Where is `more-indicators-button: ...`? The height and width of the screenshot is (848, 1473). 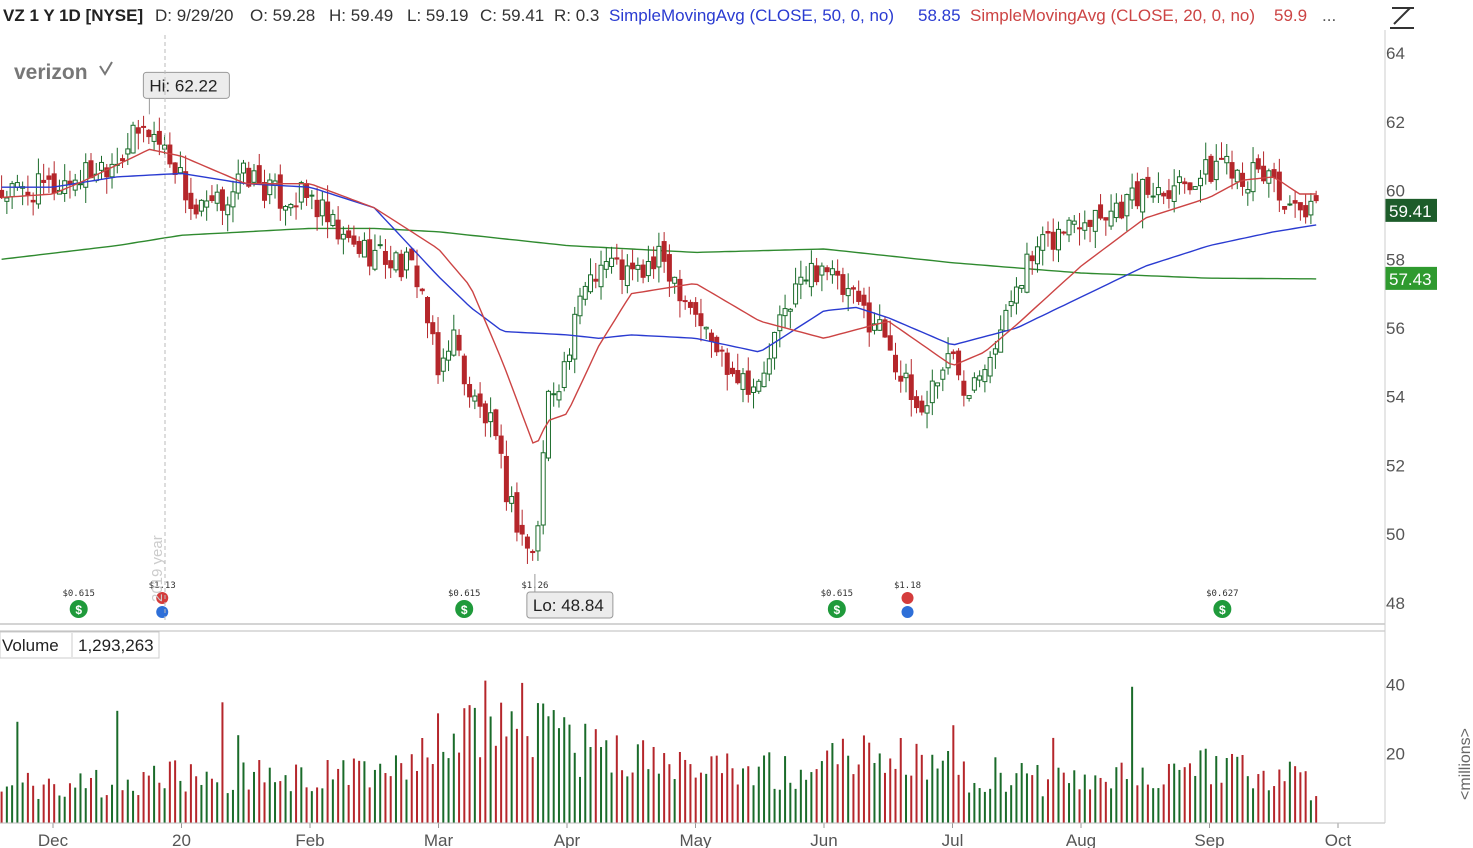
more-indicators-button: ... is located at coordinates (1329, 15).